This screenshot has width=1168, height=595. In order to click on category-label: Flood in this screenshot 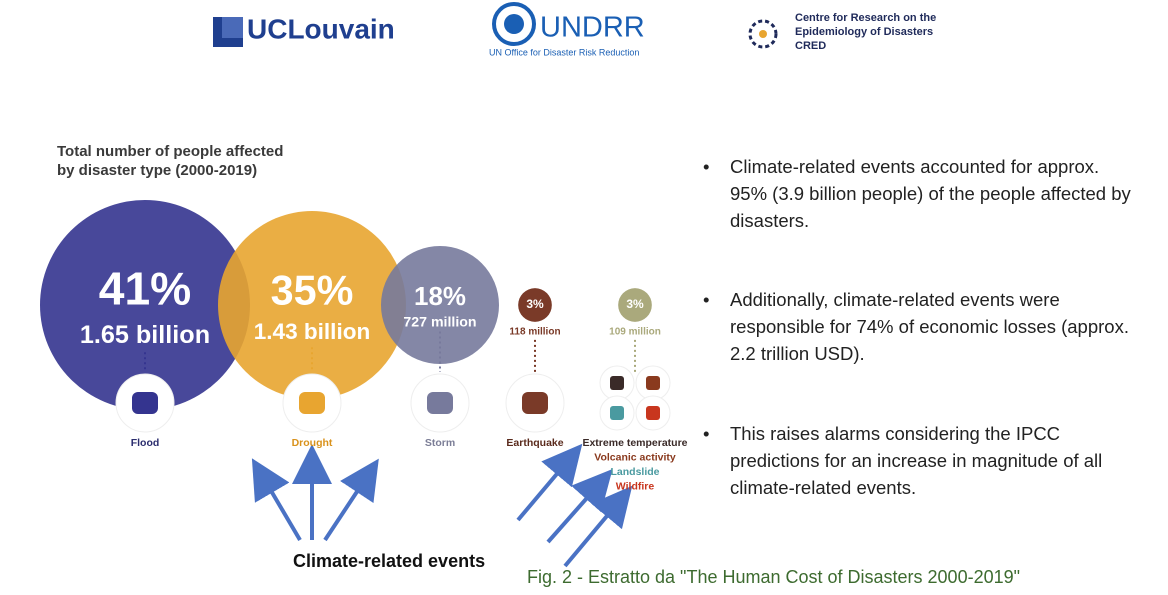, I will do `click(145, 443)`.